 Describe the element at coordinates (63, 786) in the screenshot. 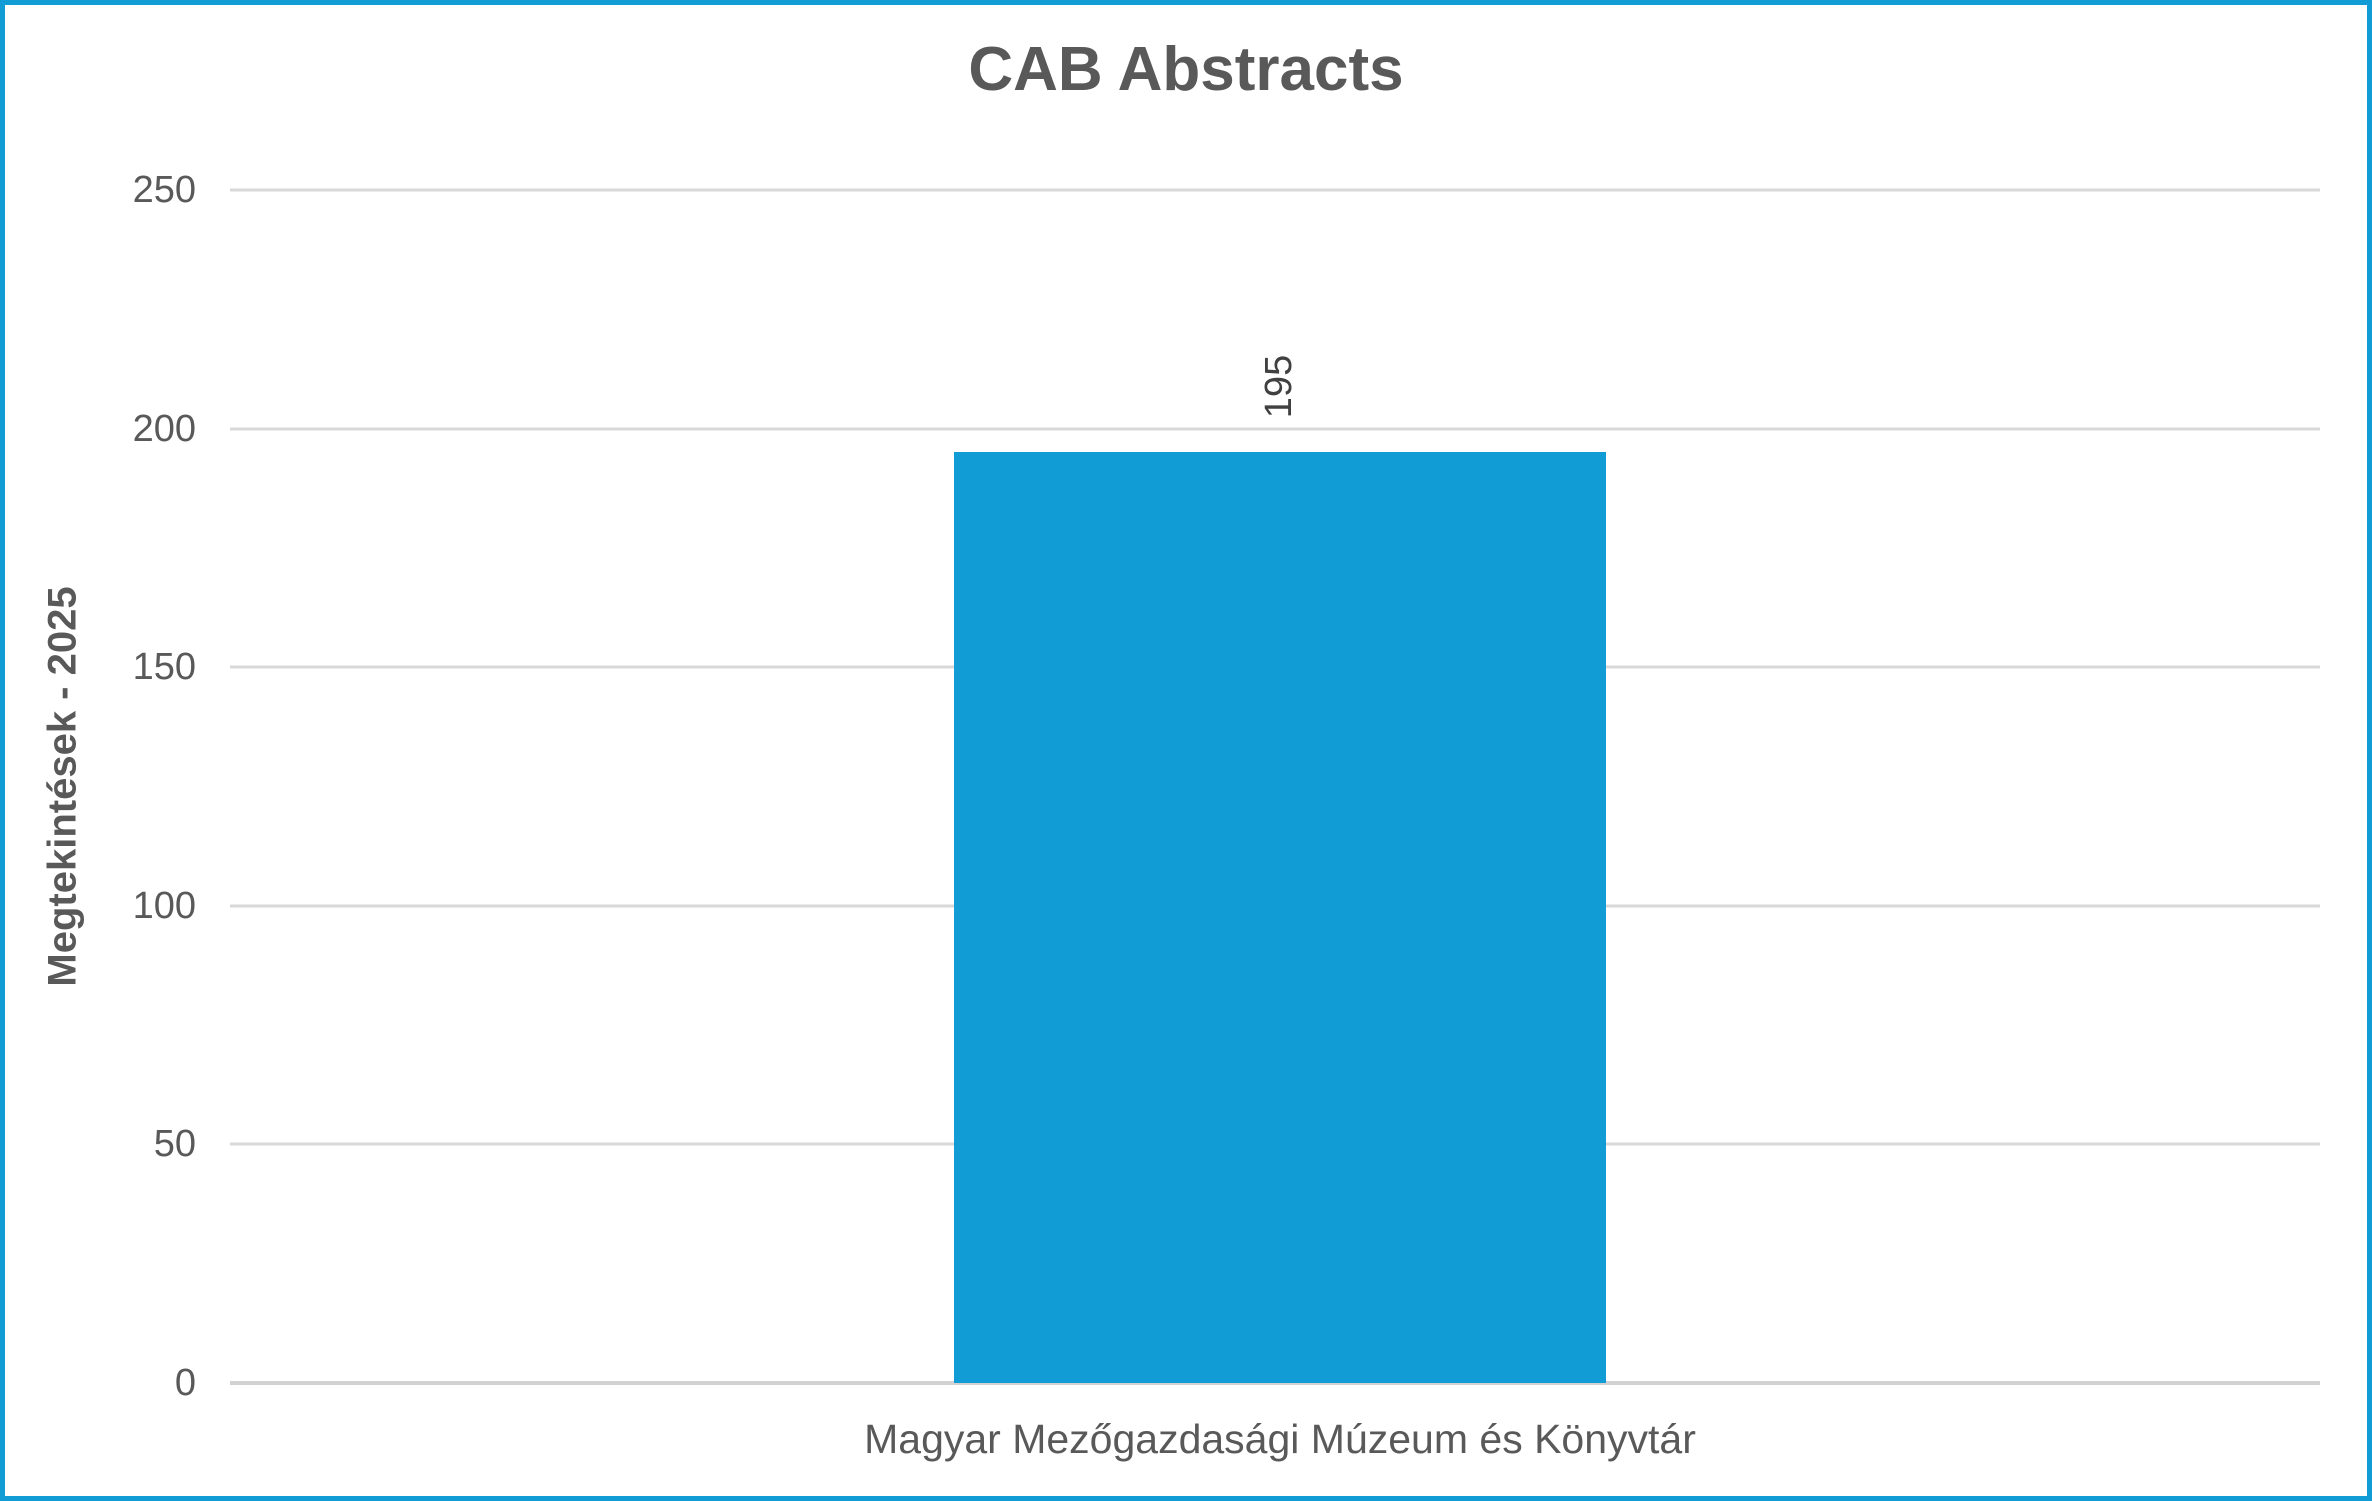

I see `y-axis-title: Megtekintések - 2025` at that location.